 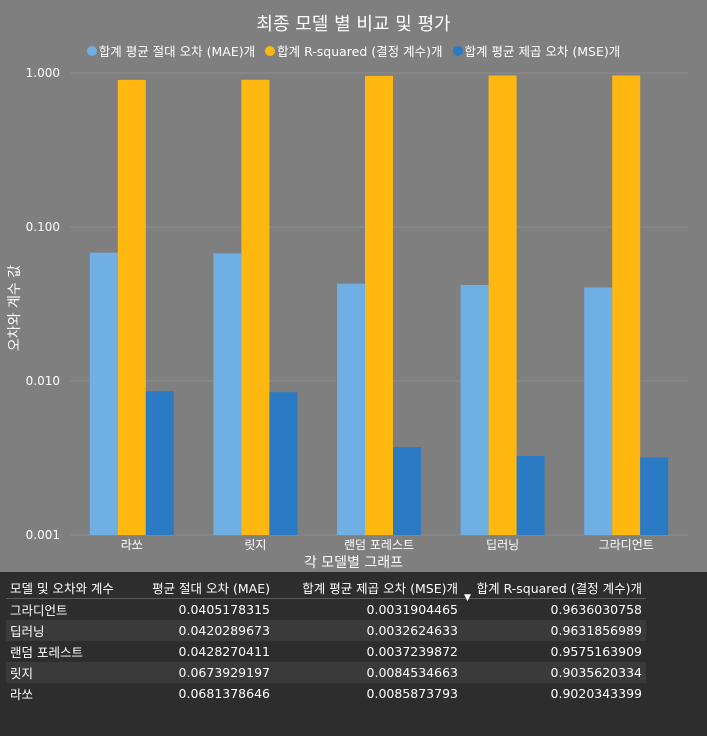 I want to click on column-header-mae: 평균 절대 오차 (MAE), so click(x=211, y=588).